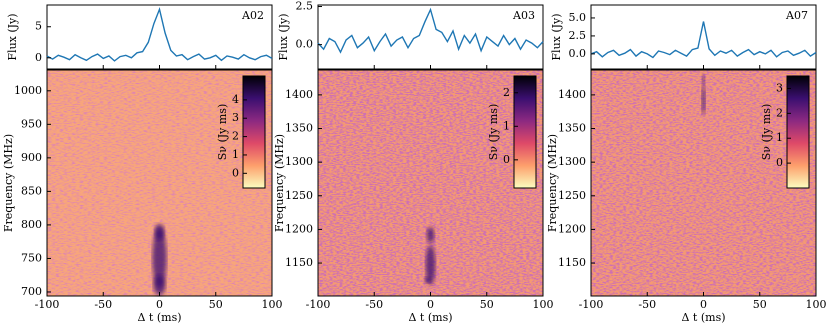 This screenshot has height=326, width=831. I want to click on flux-y-tick-label: 5.0, so click(578, 17).